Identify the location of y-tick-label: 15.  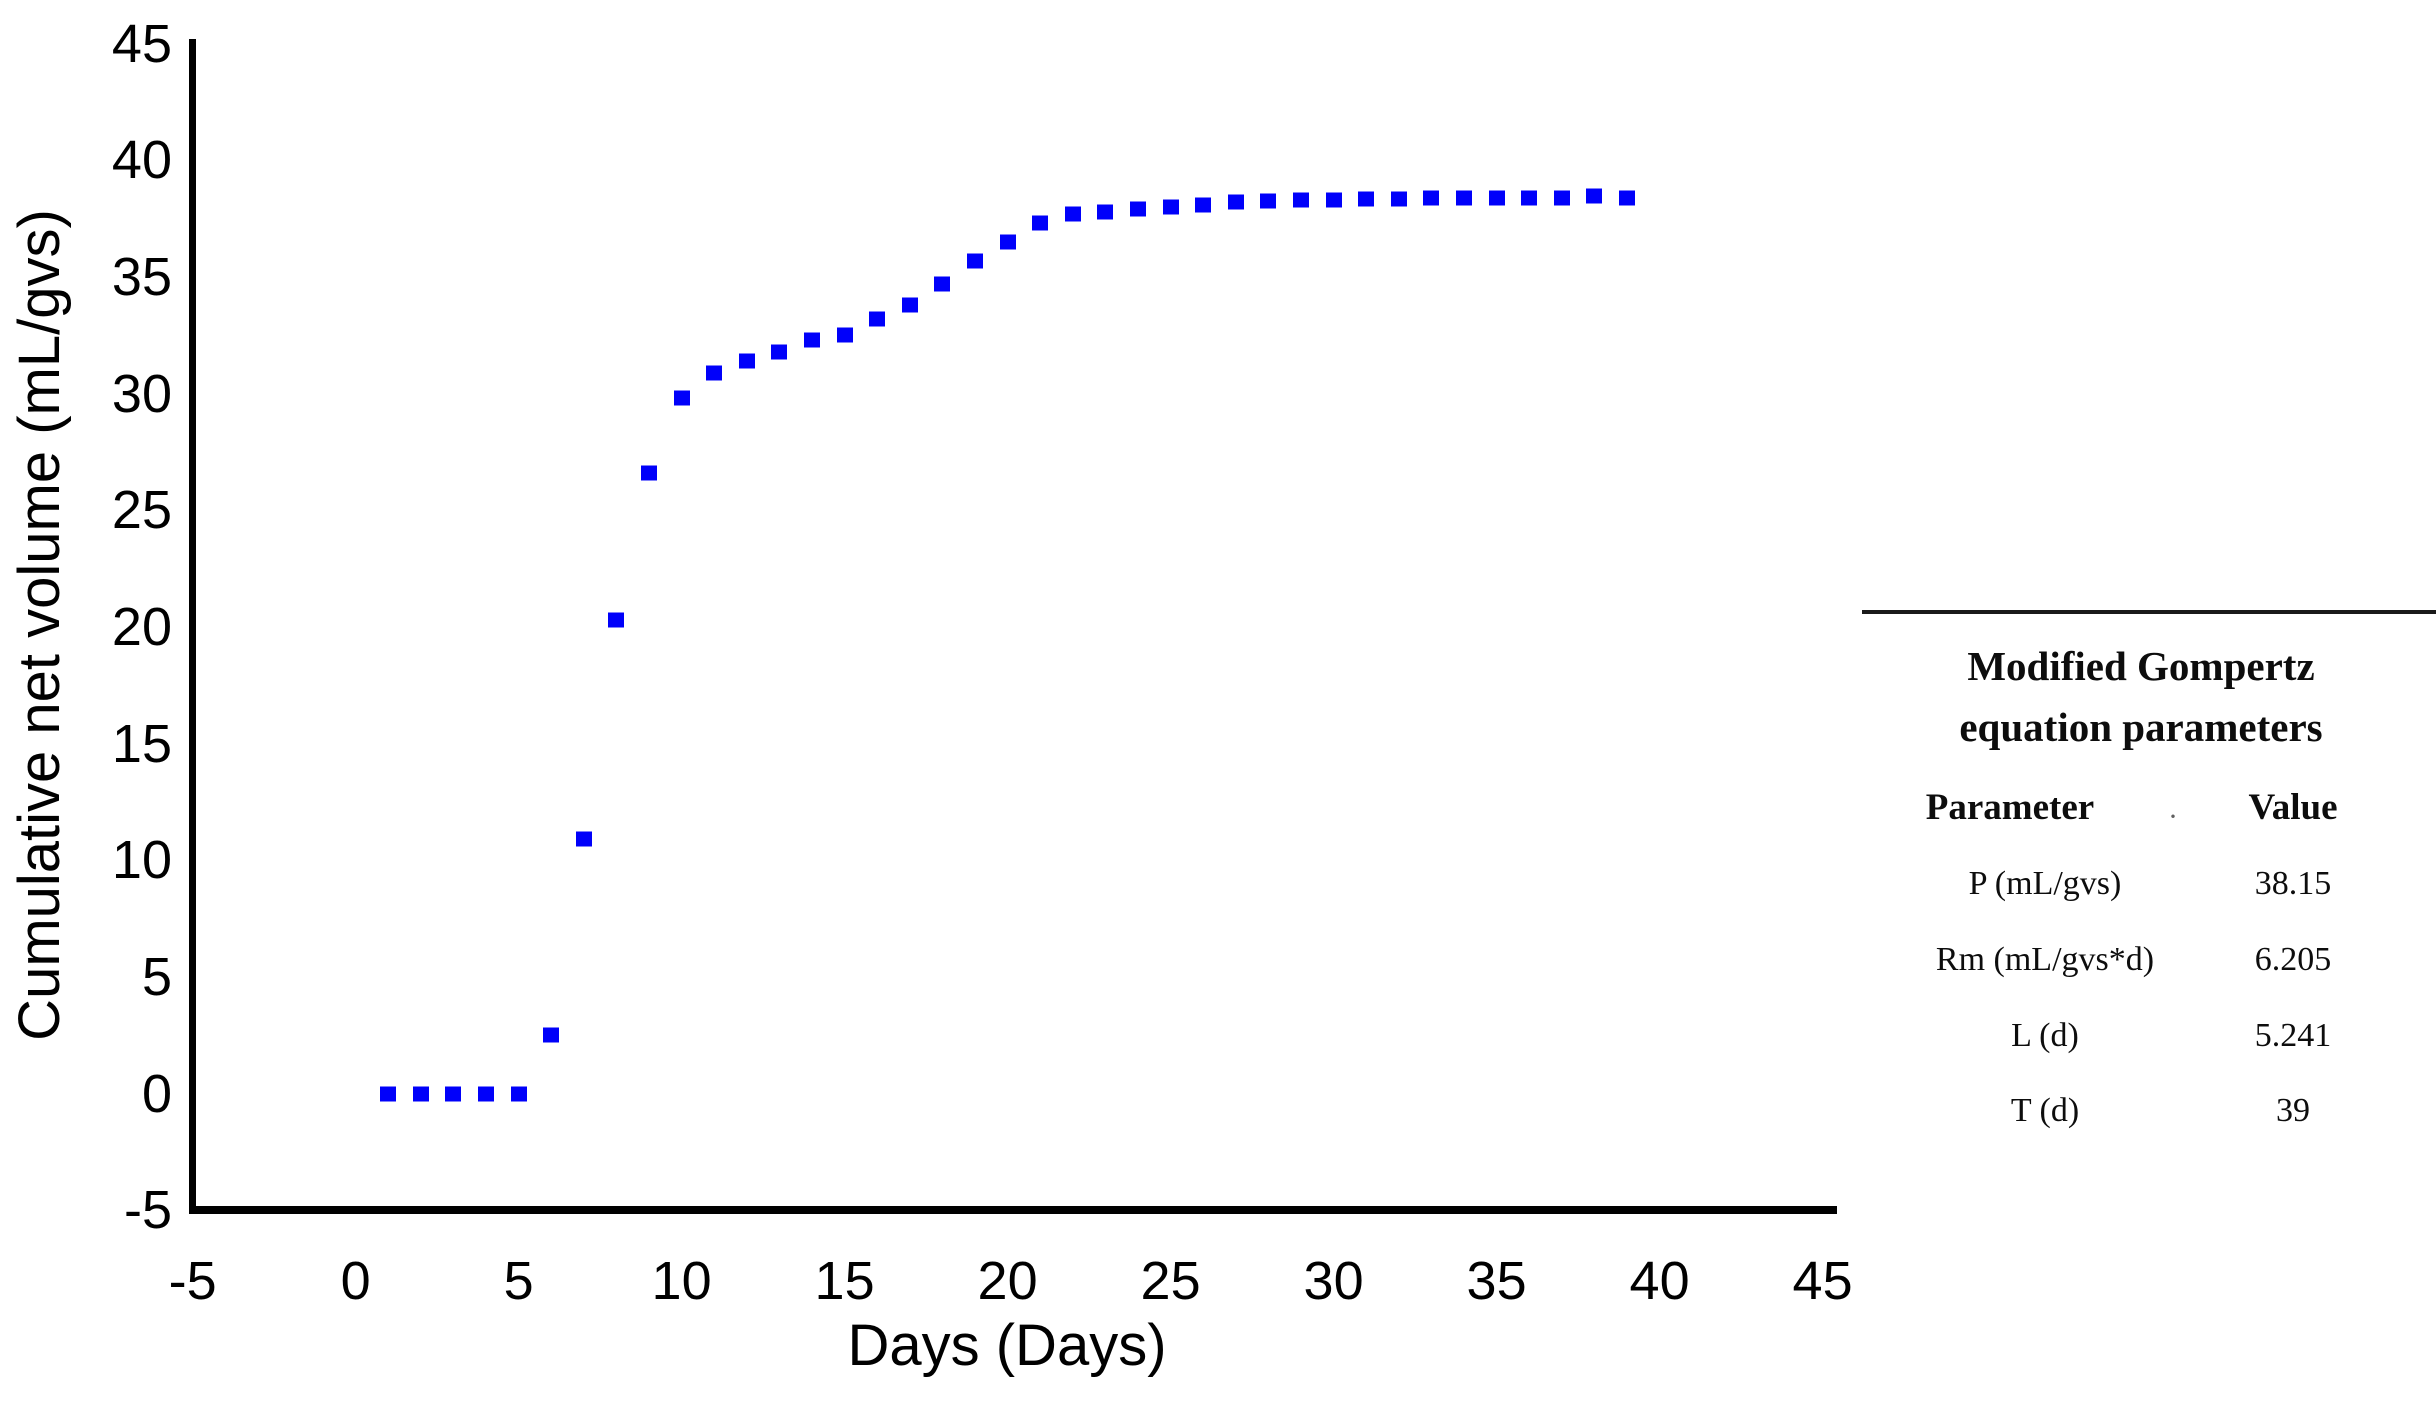
(141, 743).